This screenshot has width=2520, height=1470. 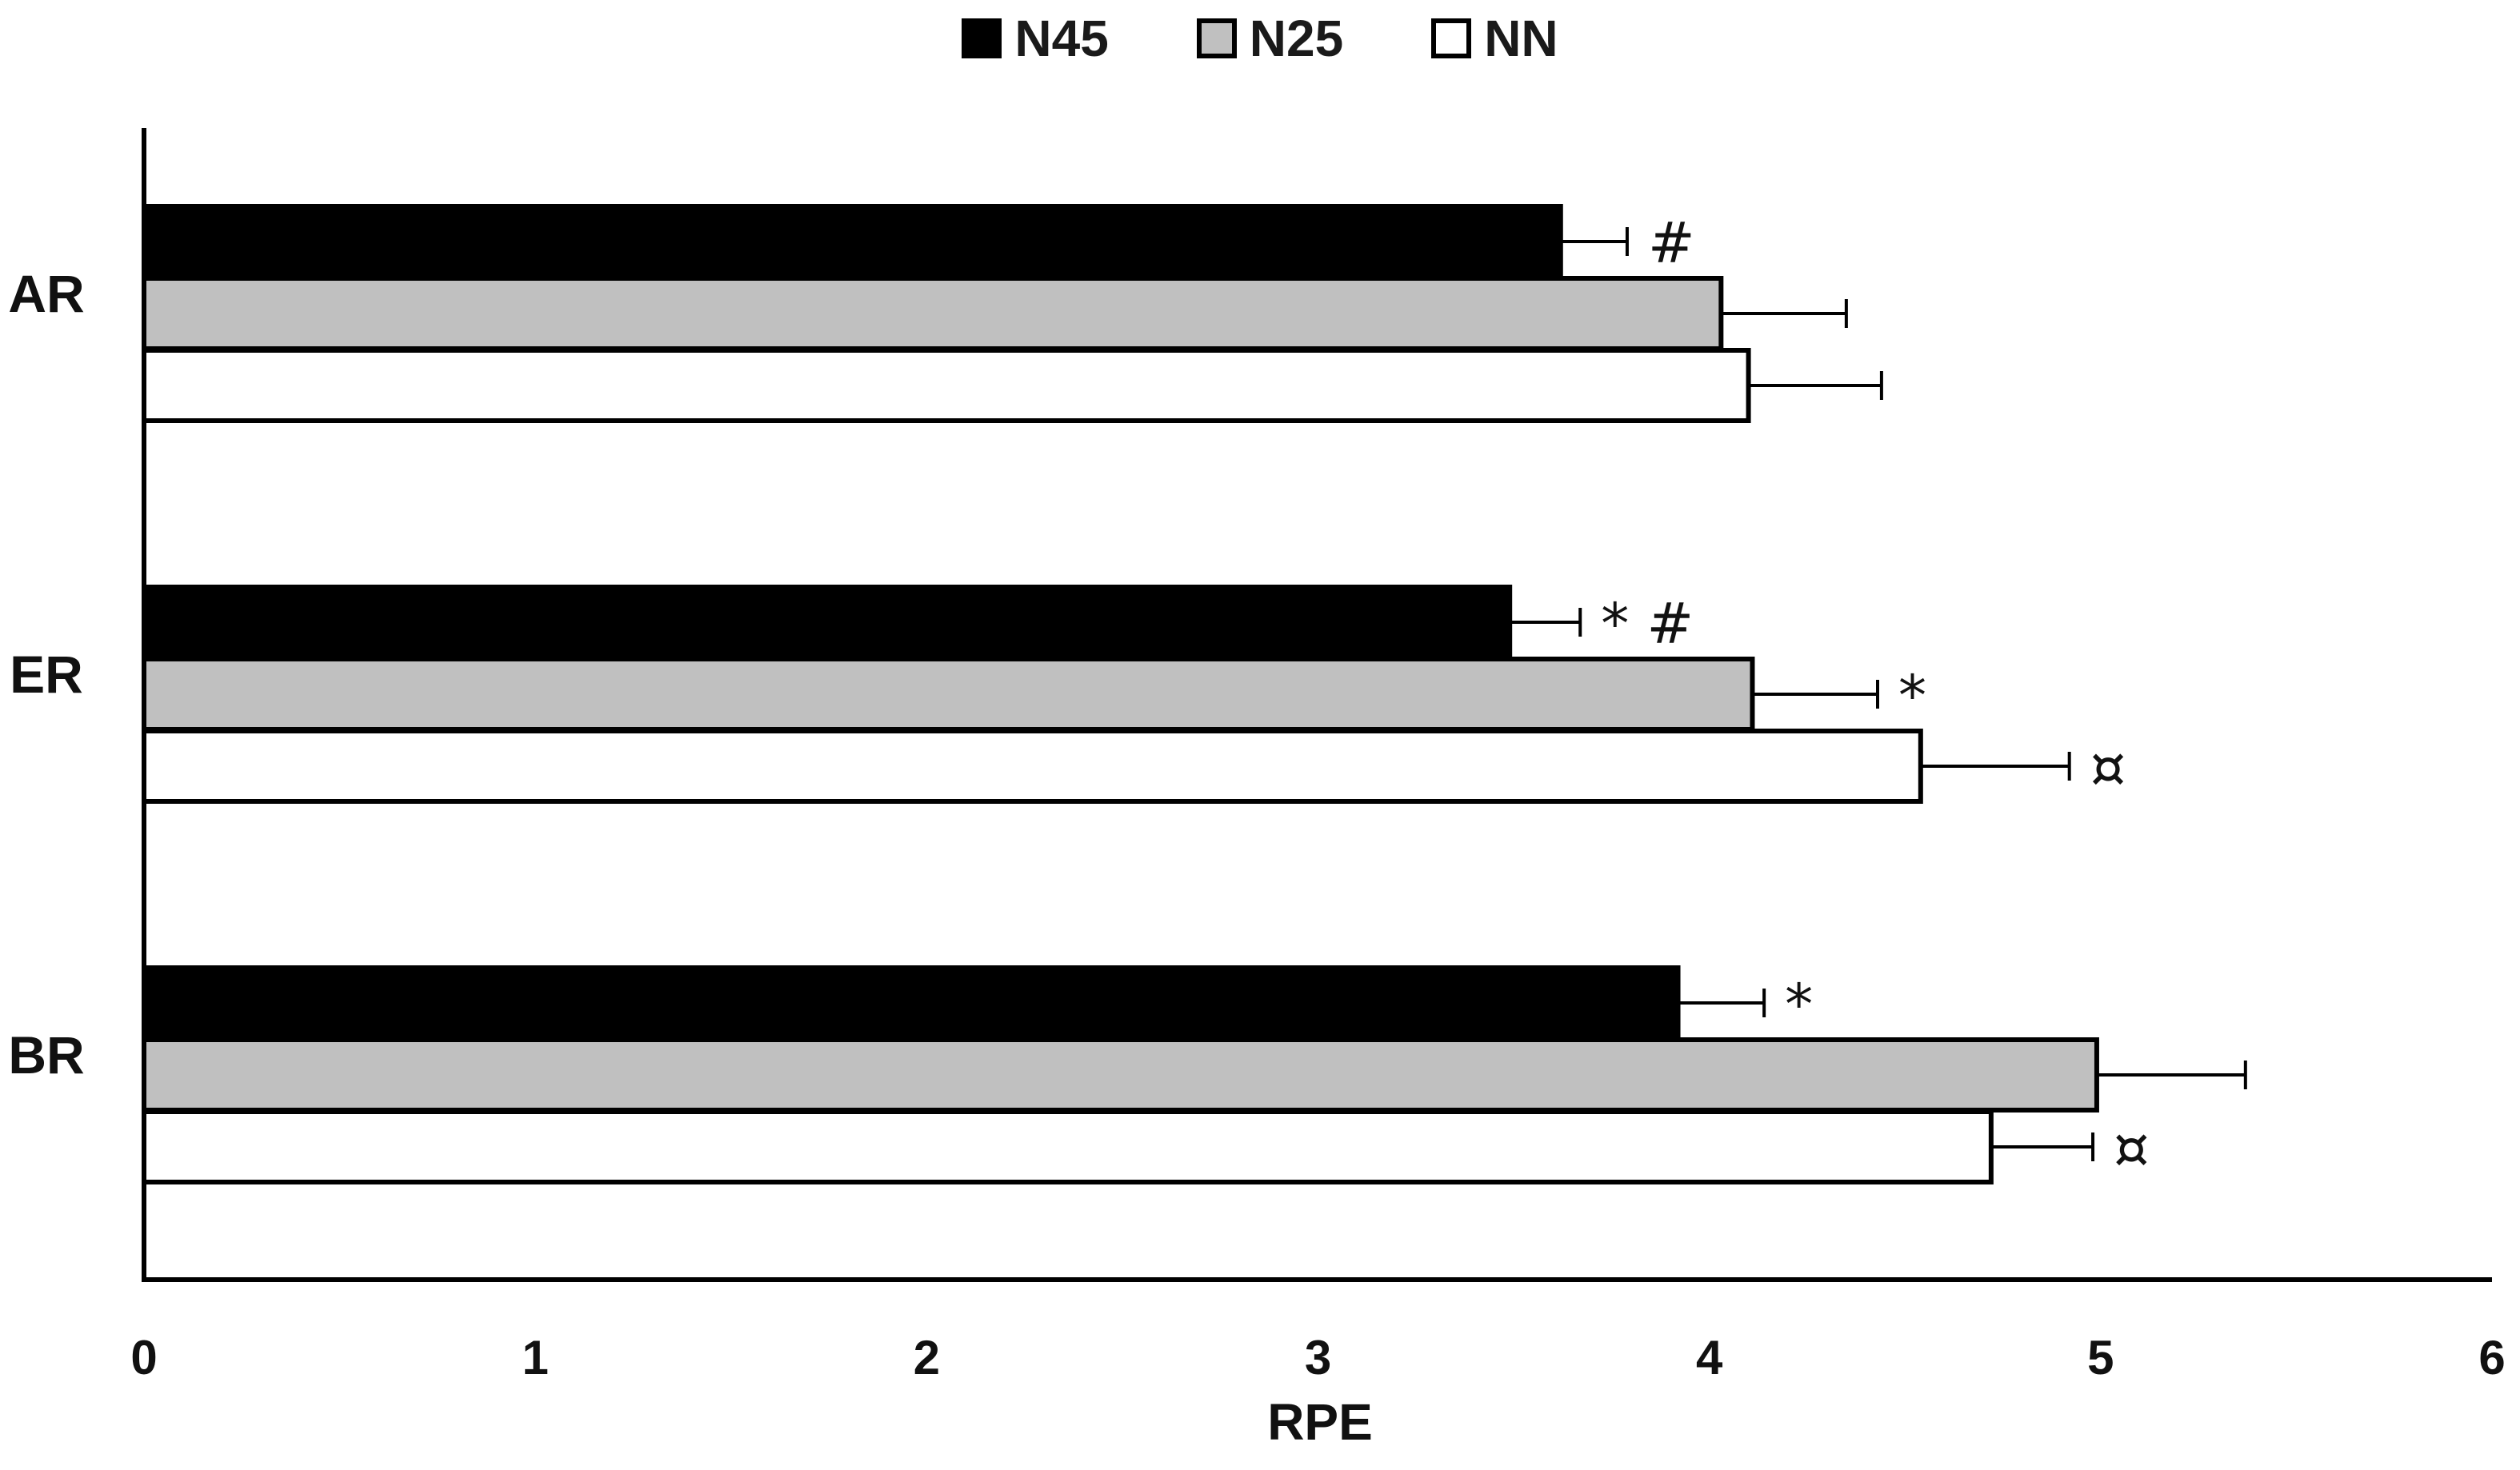 What do you see at coordinates (1799, 1004) in the screenshot?
I see `significance-marker-br-n45: *` at bounding box center [1799, 1004].